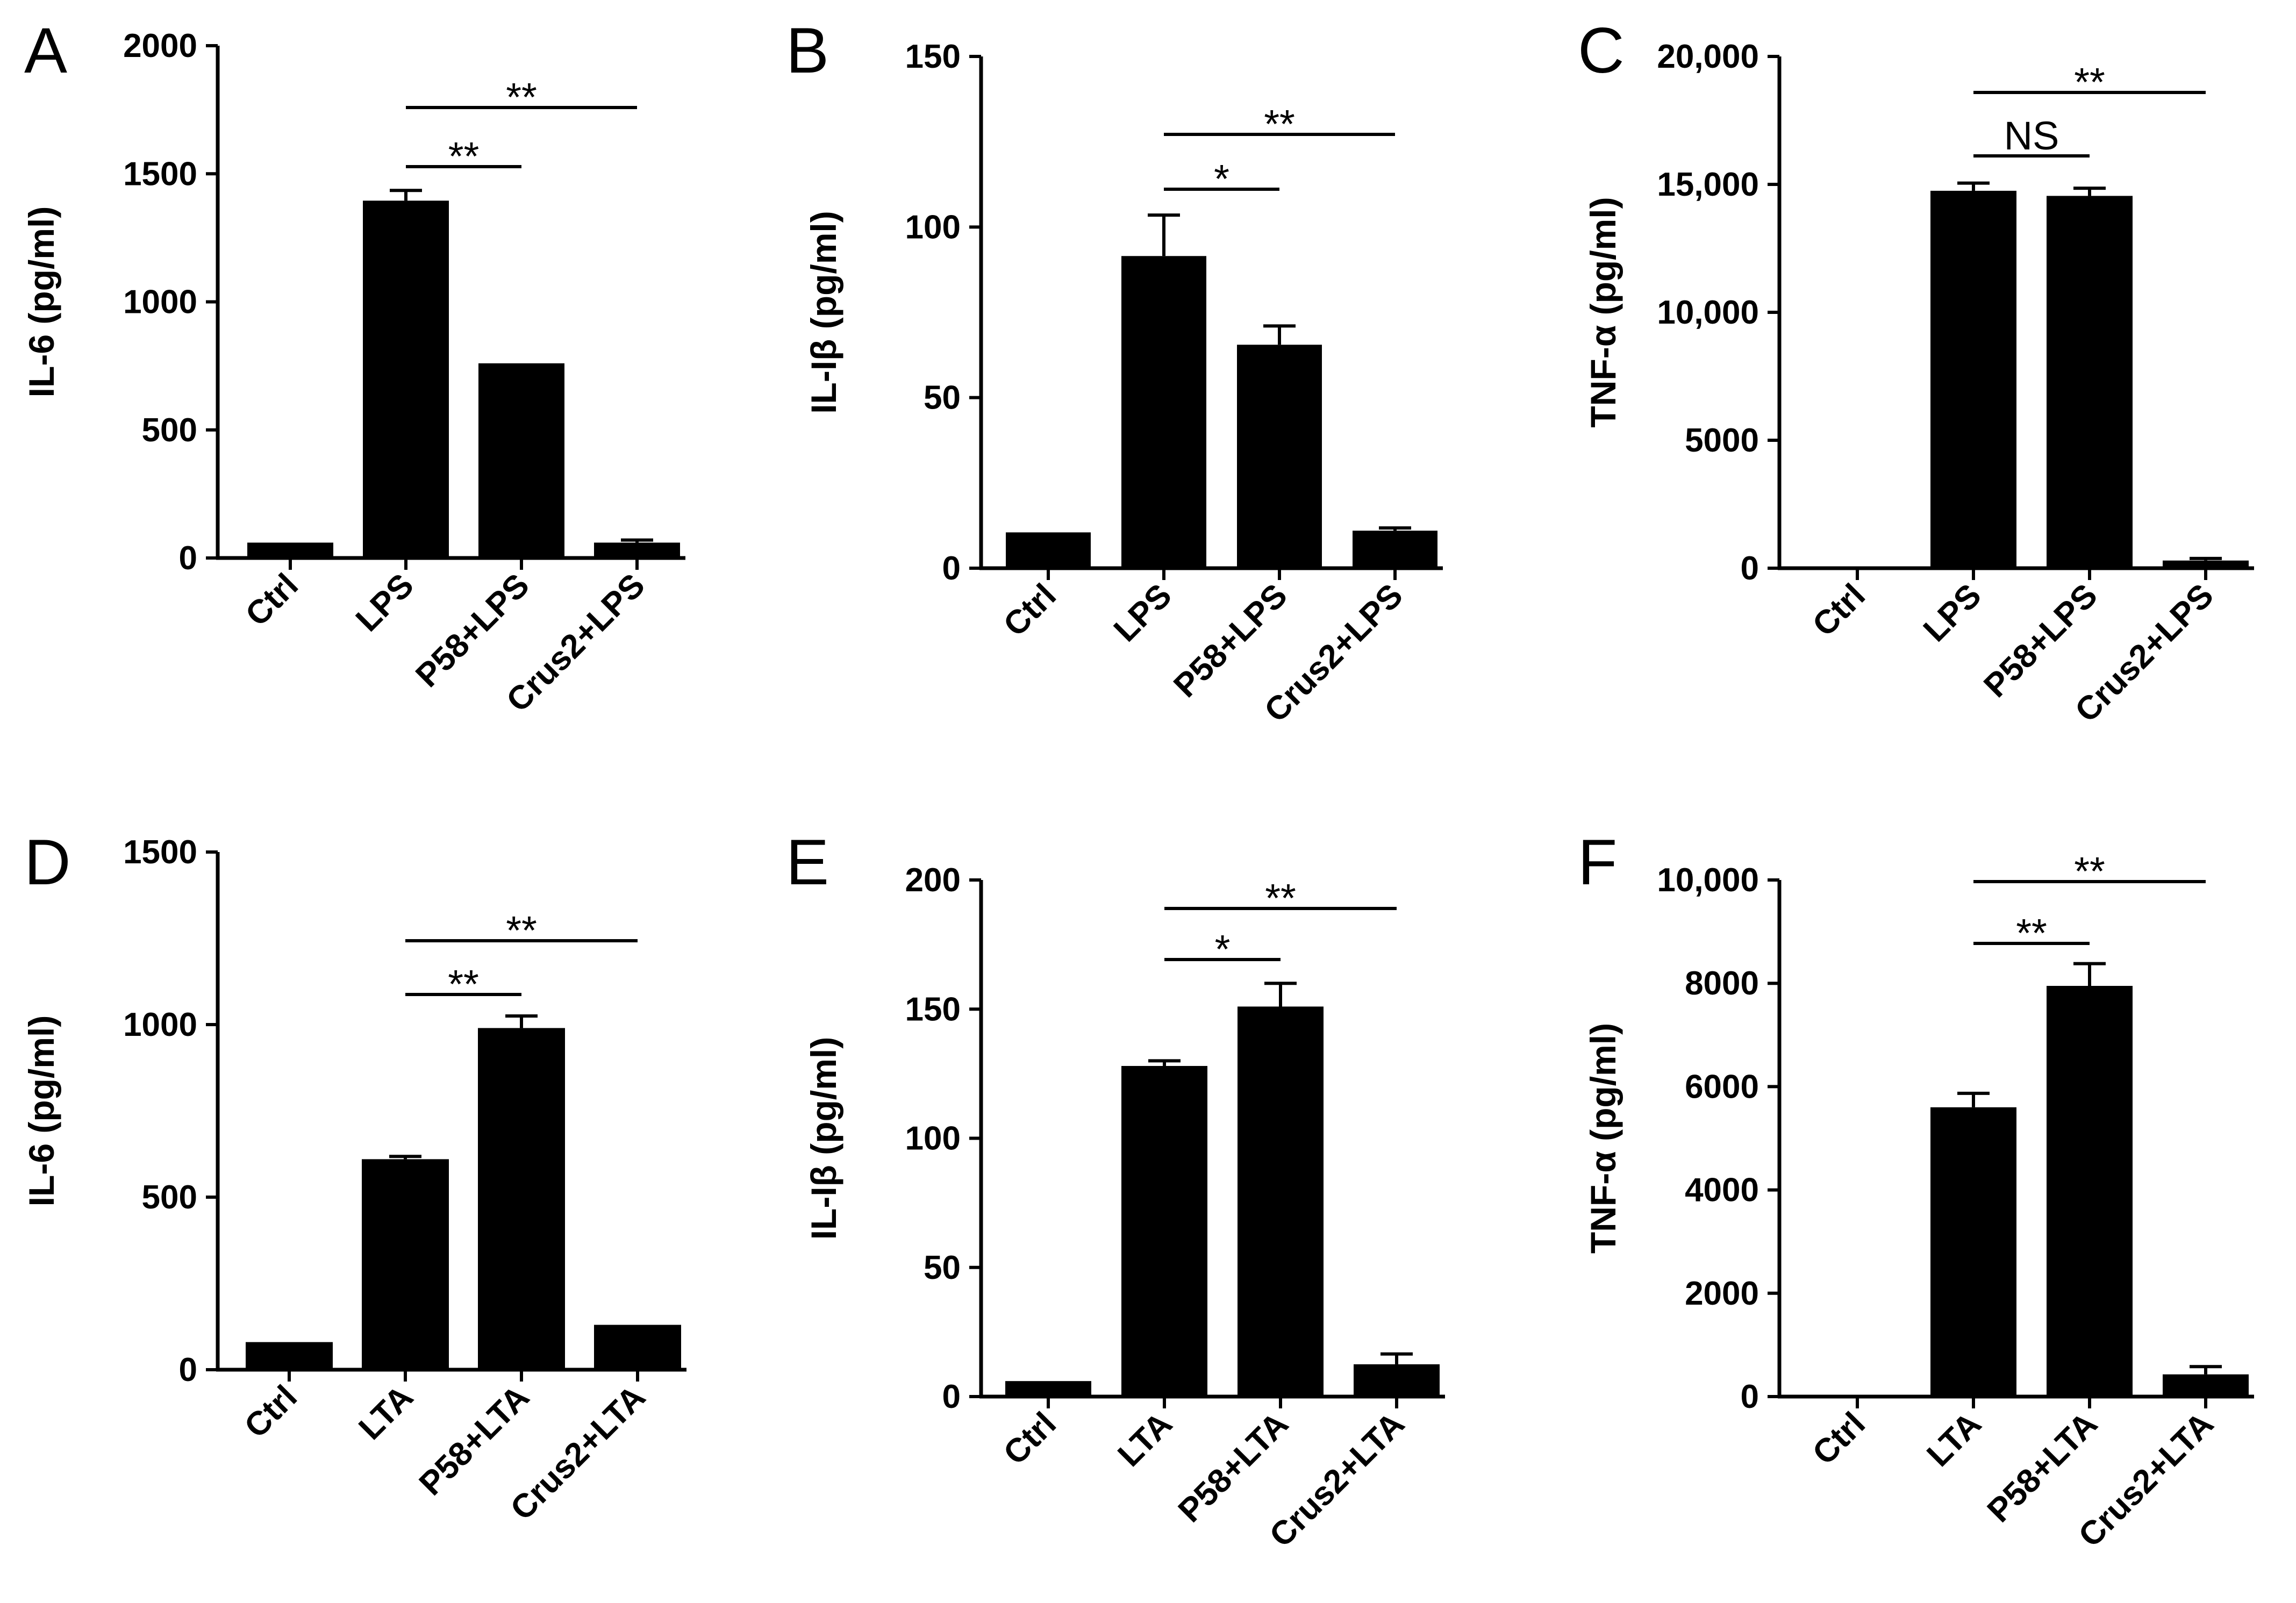  Describe the element at coordinates (1722, 983) in the screenshot. I see `y-tick-label: 8000` at that location.